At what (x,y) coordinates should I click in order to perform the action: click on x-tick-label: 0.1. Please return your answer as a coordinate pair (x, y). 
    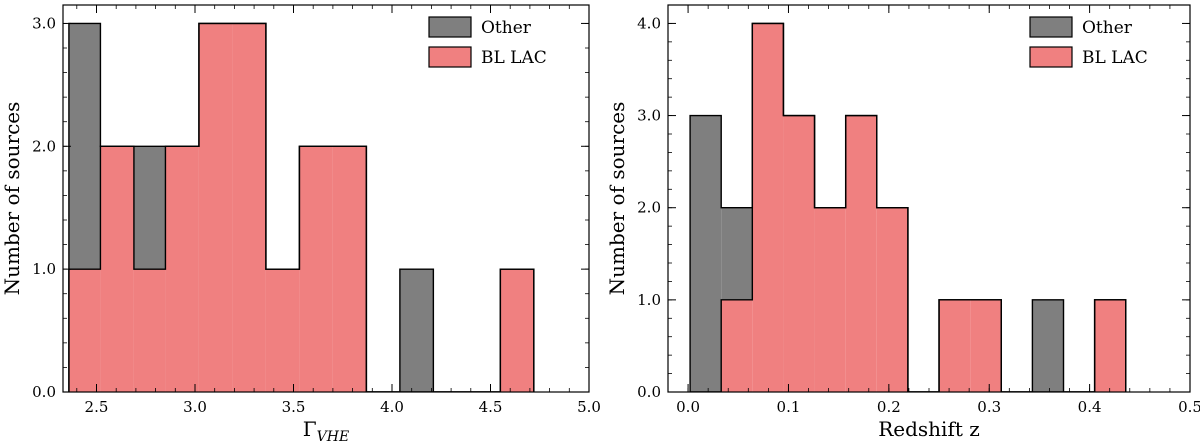
    Looking at the image, I should click on (789, 407).